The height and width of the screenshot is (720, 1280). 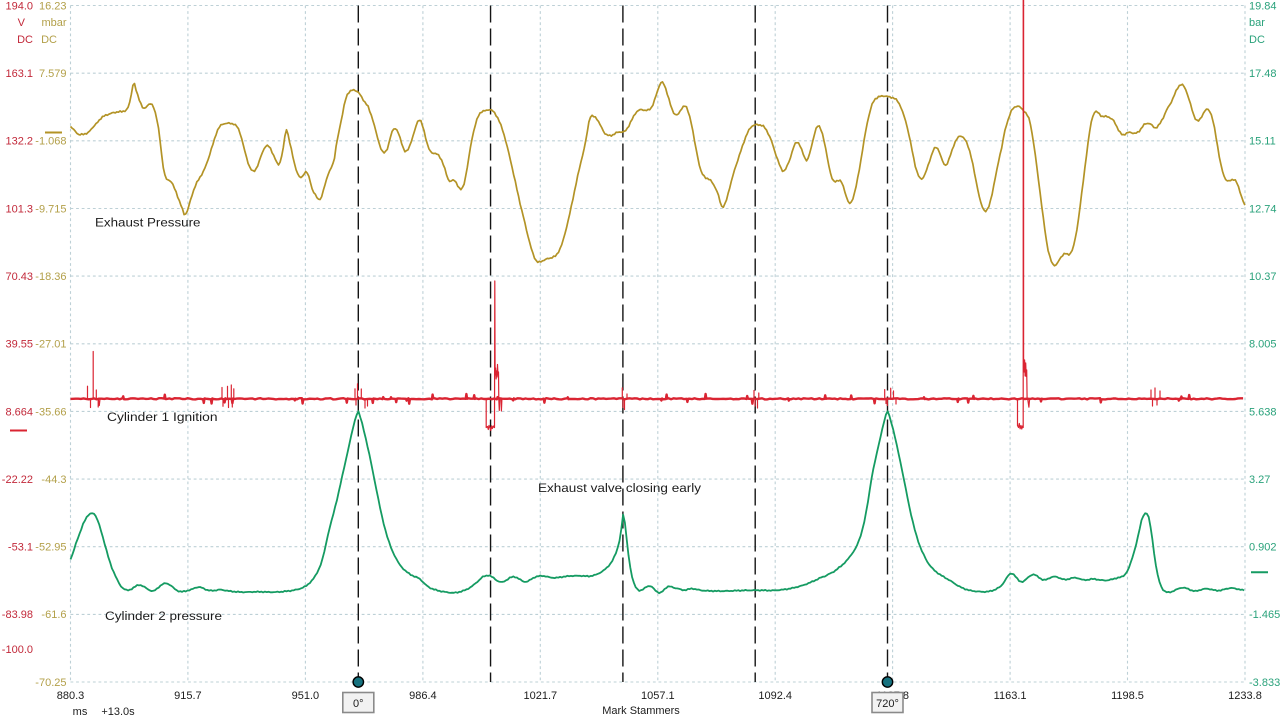 I want to click on svg-text: 39.55, so click(x=19, y=345).